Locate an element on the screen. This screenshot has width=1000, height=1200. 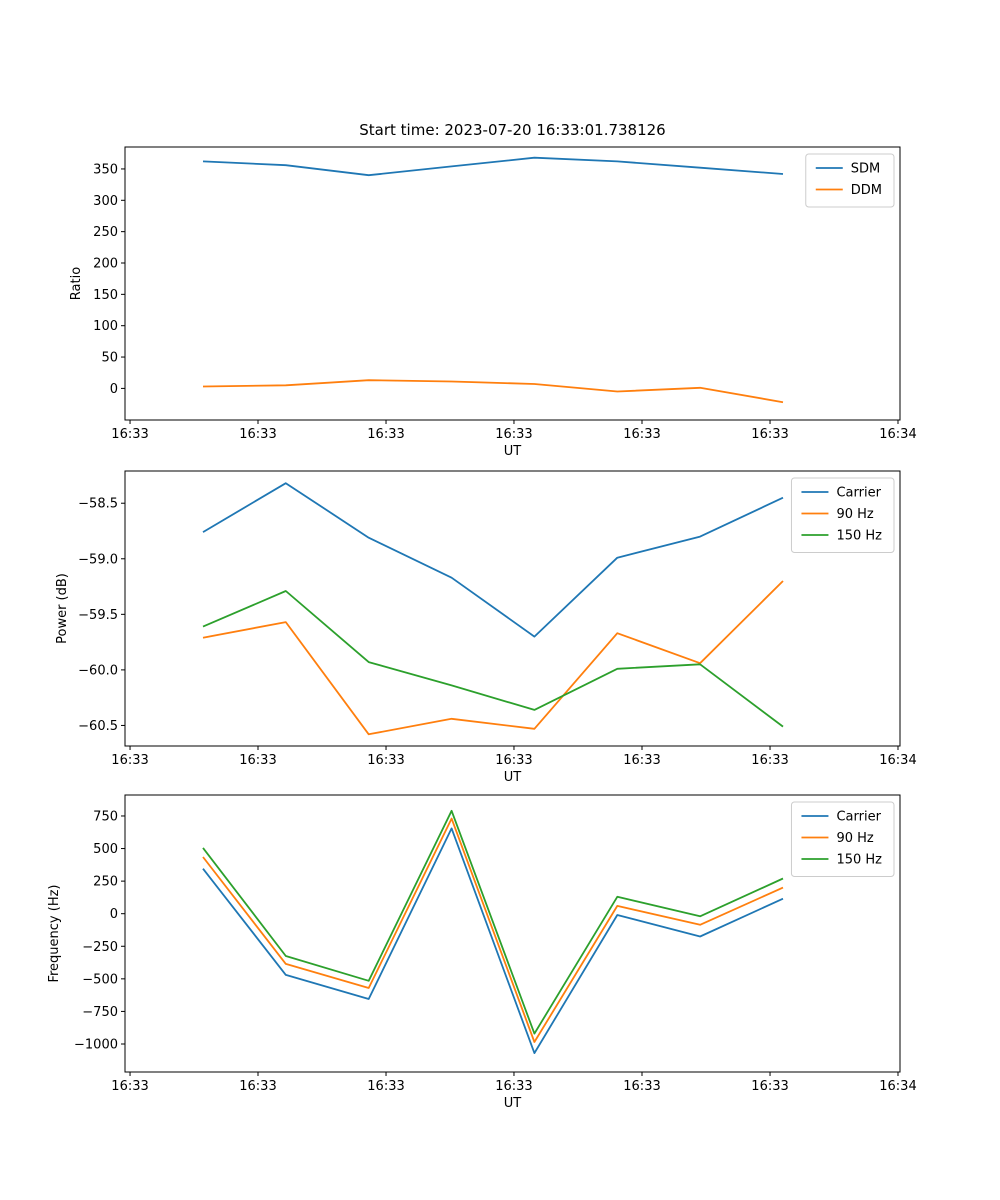
y-tick-label: −59.5 is located at coordinates (98, 615).